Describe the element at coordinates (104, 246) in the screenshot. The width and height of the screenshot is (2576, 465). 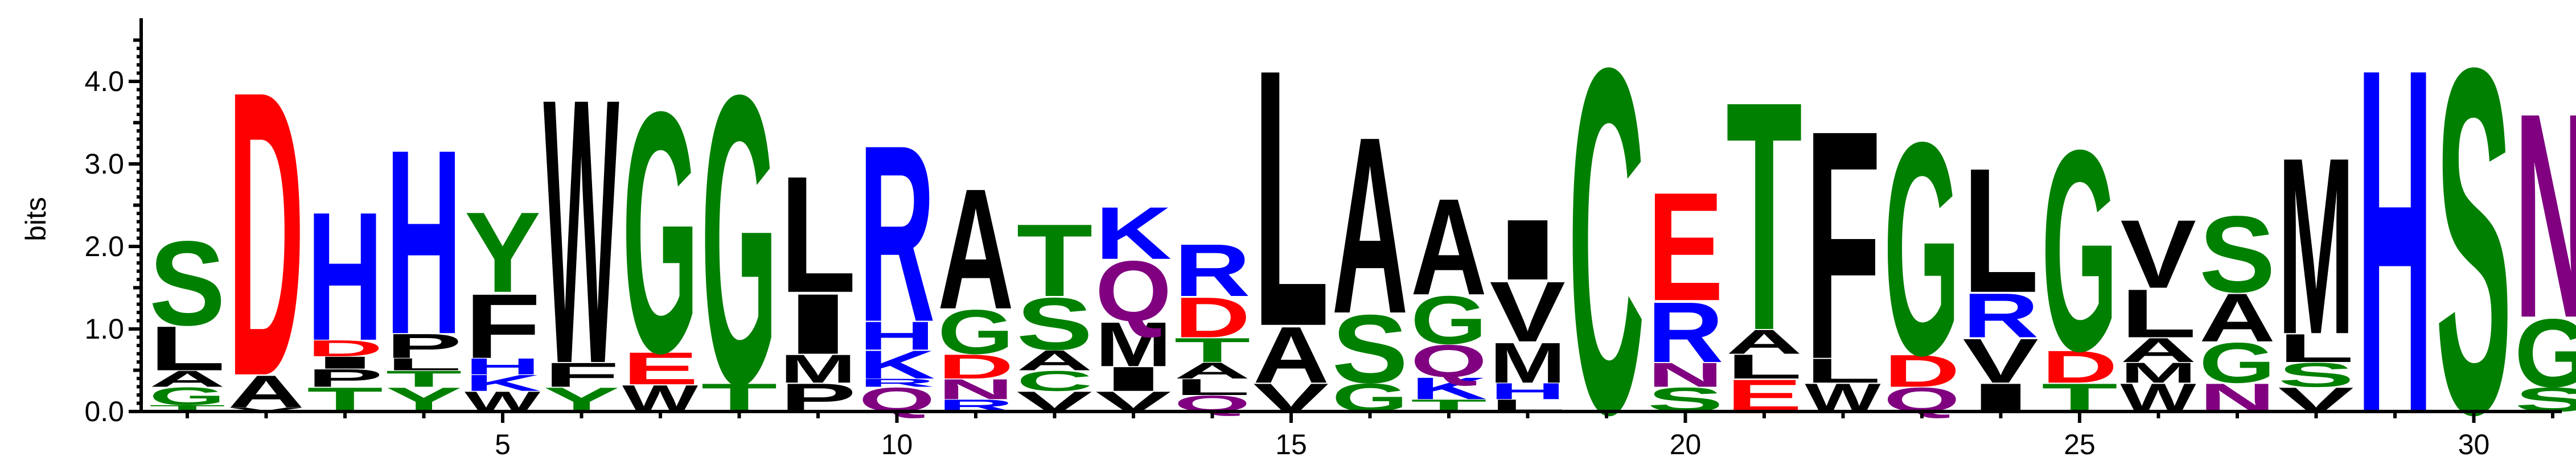
I see `y-tick-label: 2.0` at that location.